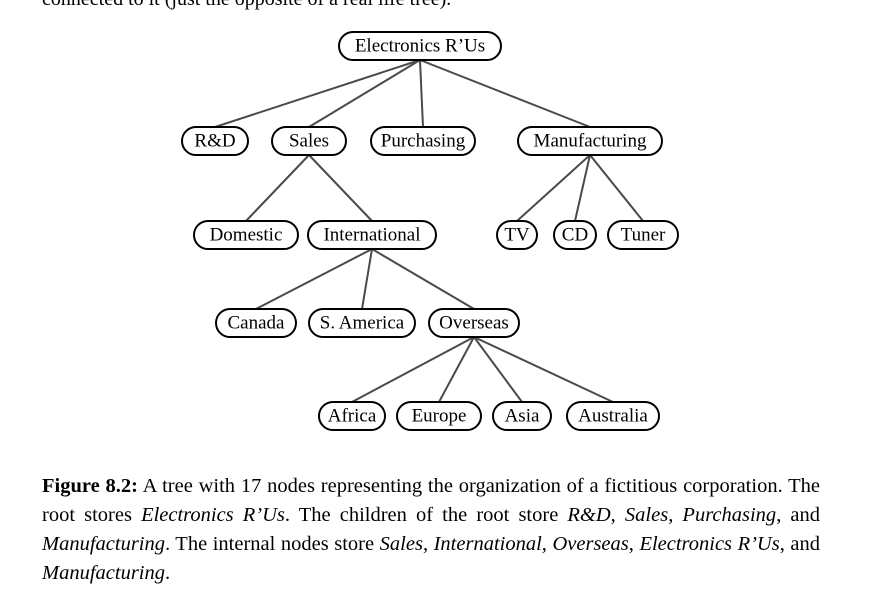 The image size is (871, 597). I want to click on caption-italic: R&D, so click(589, 515).